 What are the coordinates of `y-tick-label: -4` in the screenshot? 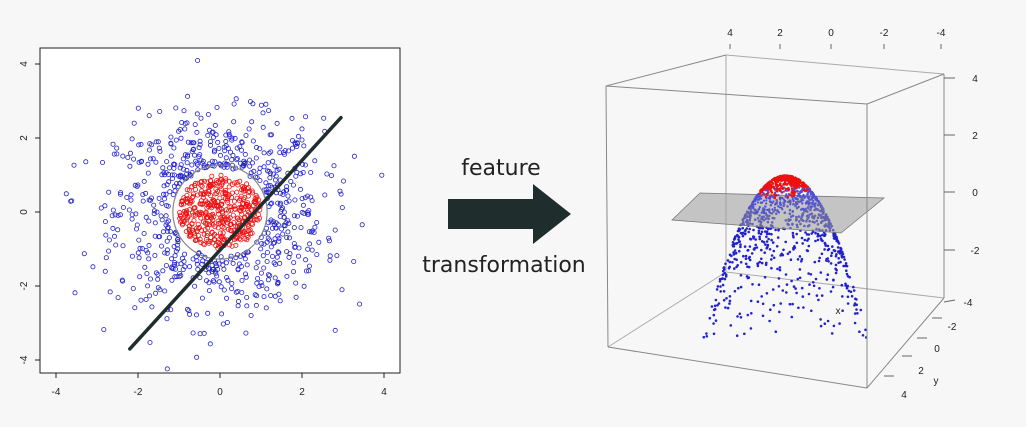 It's located at (24, 359).